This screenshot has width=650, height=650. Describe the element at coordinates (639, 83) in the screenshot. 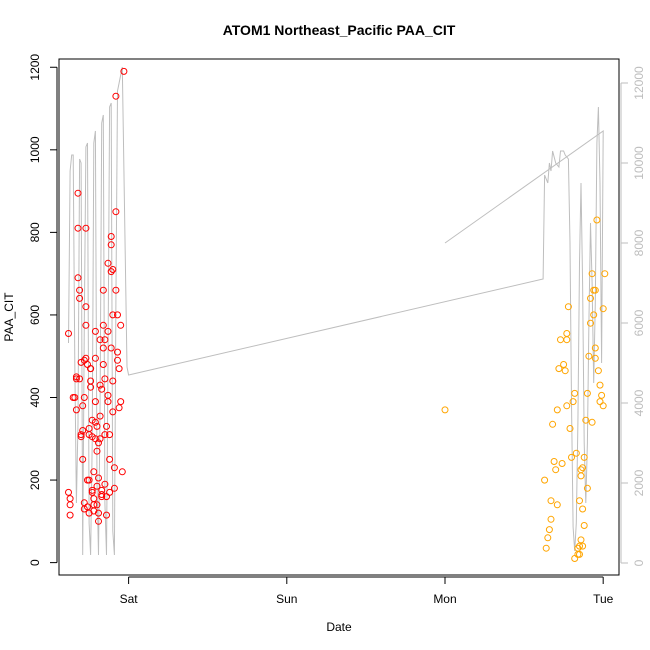

I see `y-tick-label-right: 12000` at that location.